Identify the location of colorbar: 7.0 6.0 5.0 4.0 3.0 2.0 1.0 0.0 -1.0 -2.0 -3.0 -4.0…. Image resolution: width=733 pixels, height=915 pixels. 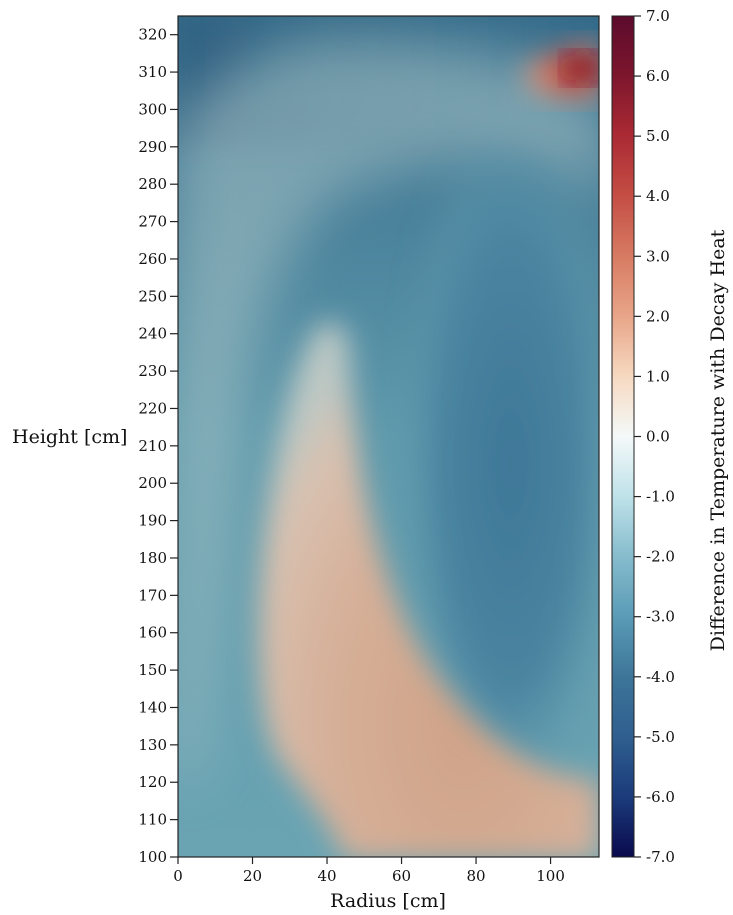
(643, 436).